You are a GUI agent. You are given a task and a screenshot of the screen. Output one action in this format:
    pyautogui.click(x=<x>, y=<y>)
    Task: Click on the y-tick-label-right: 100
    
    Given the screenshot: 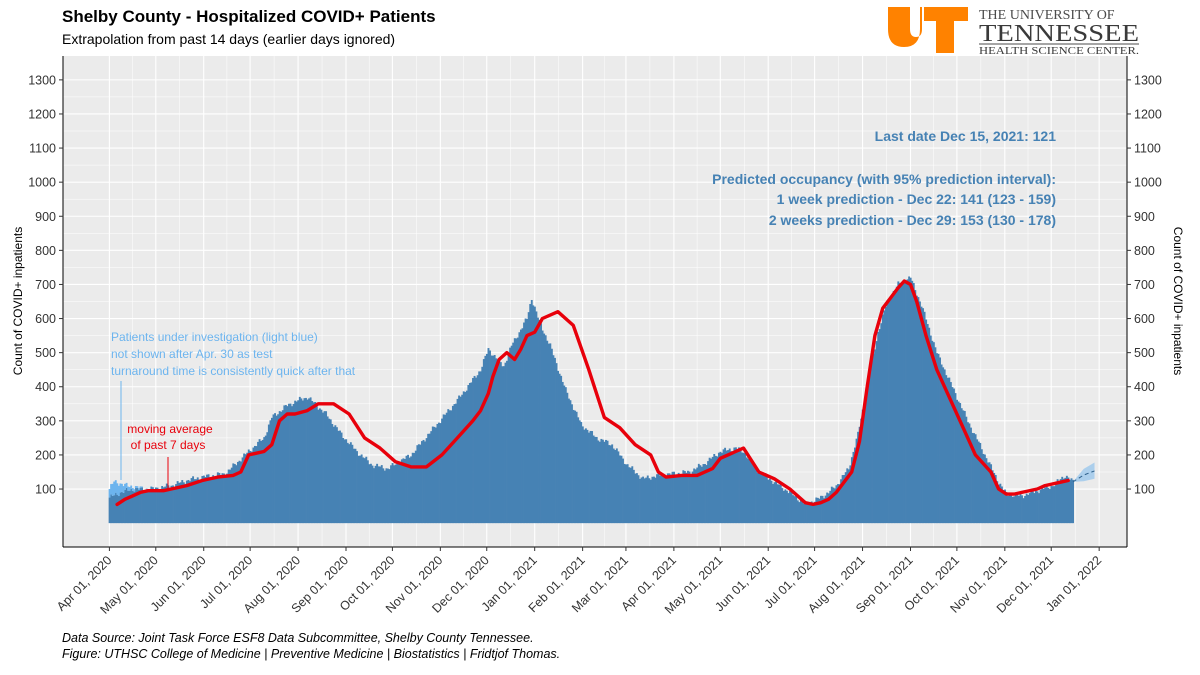 What is the action you would take?
    pyautogui.click(x=1144, y=490)
    